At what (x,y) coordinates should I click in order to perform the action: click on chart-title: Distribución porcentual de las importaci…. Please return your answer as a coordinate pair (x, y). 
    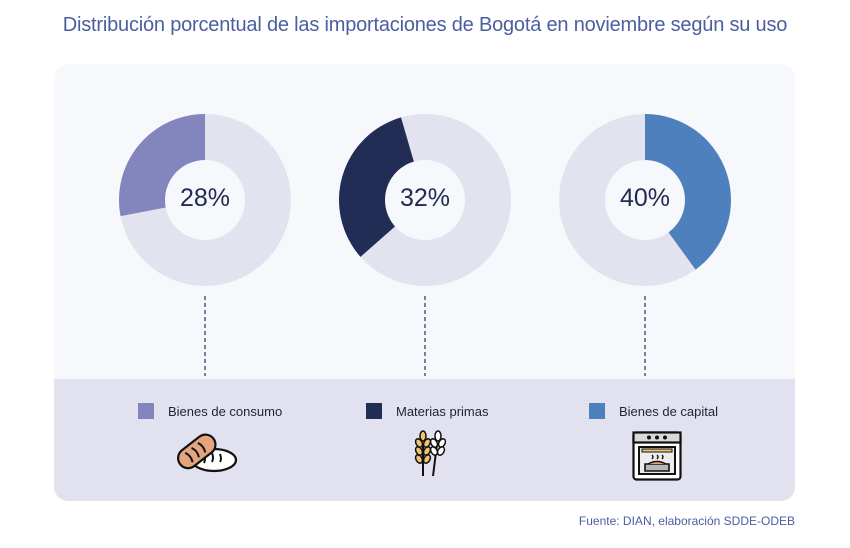
    Looking at the image, I should click on (425, 25).